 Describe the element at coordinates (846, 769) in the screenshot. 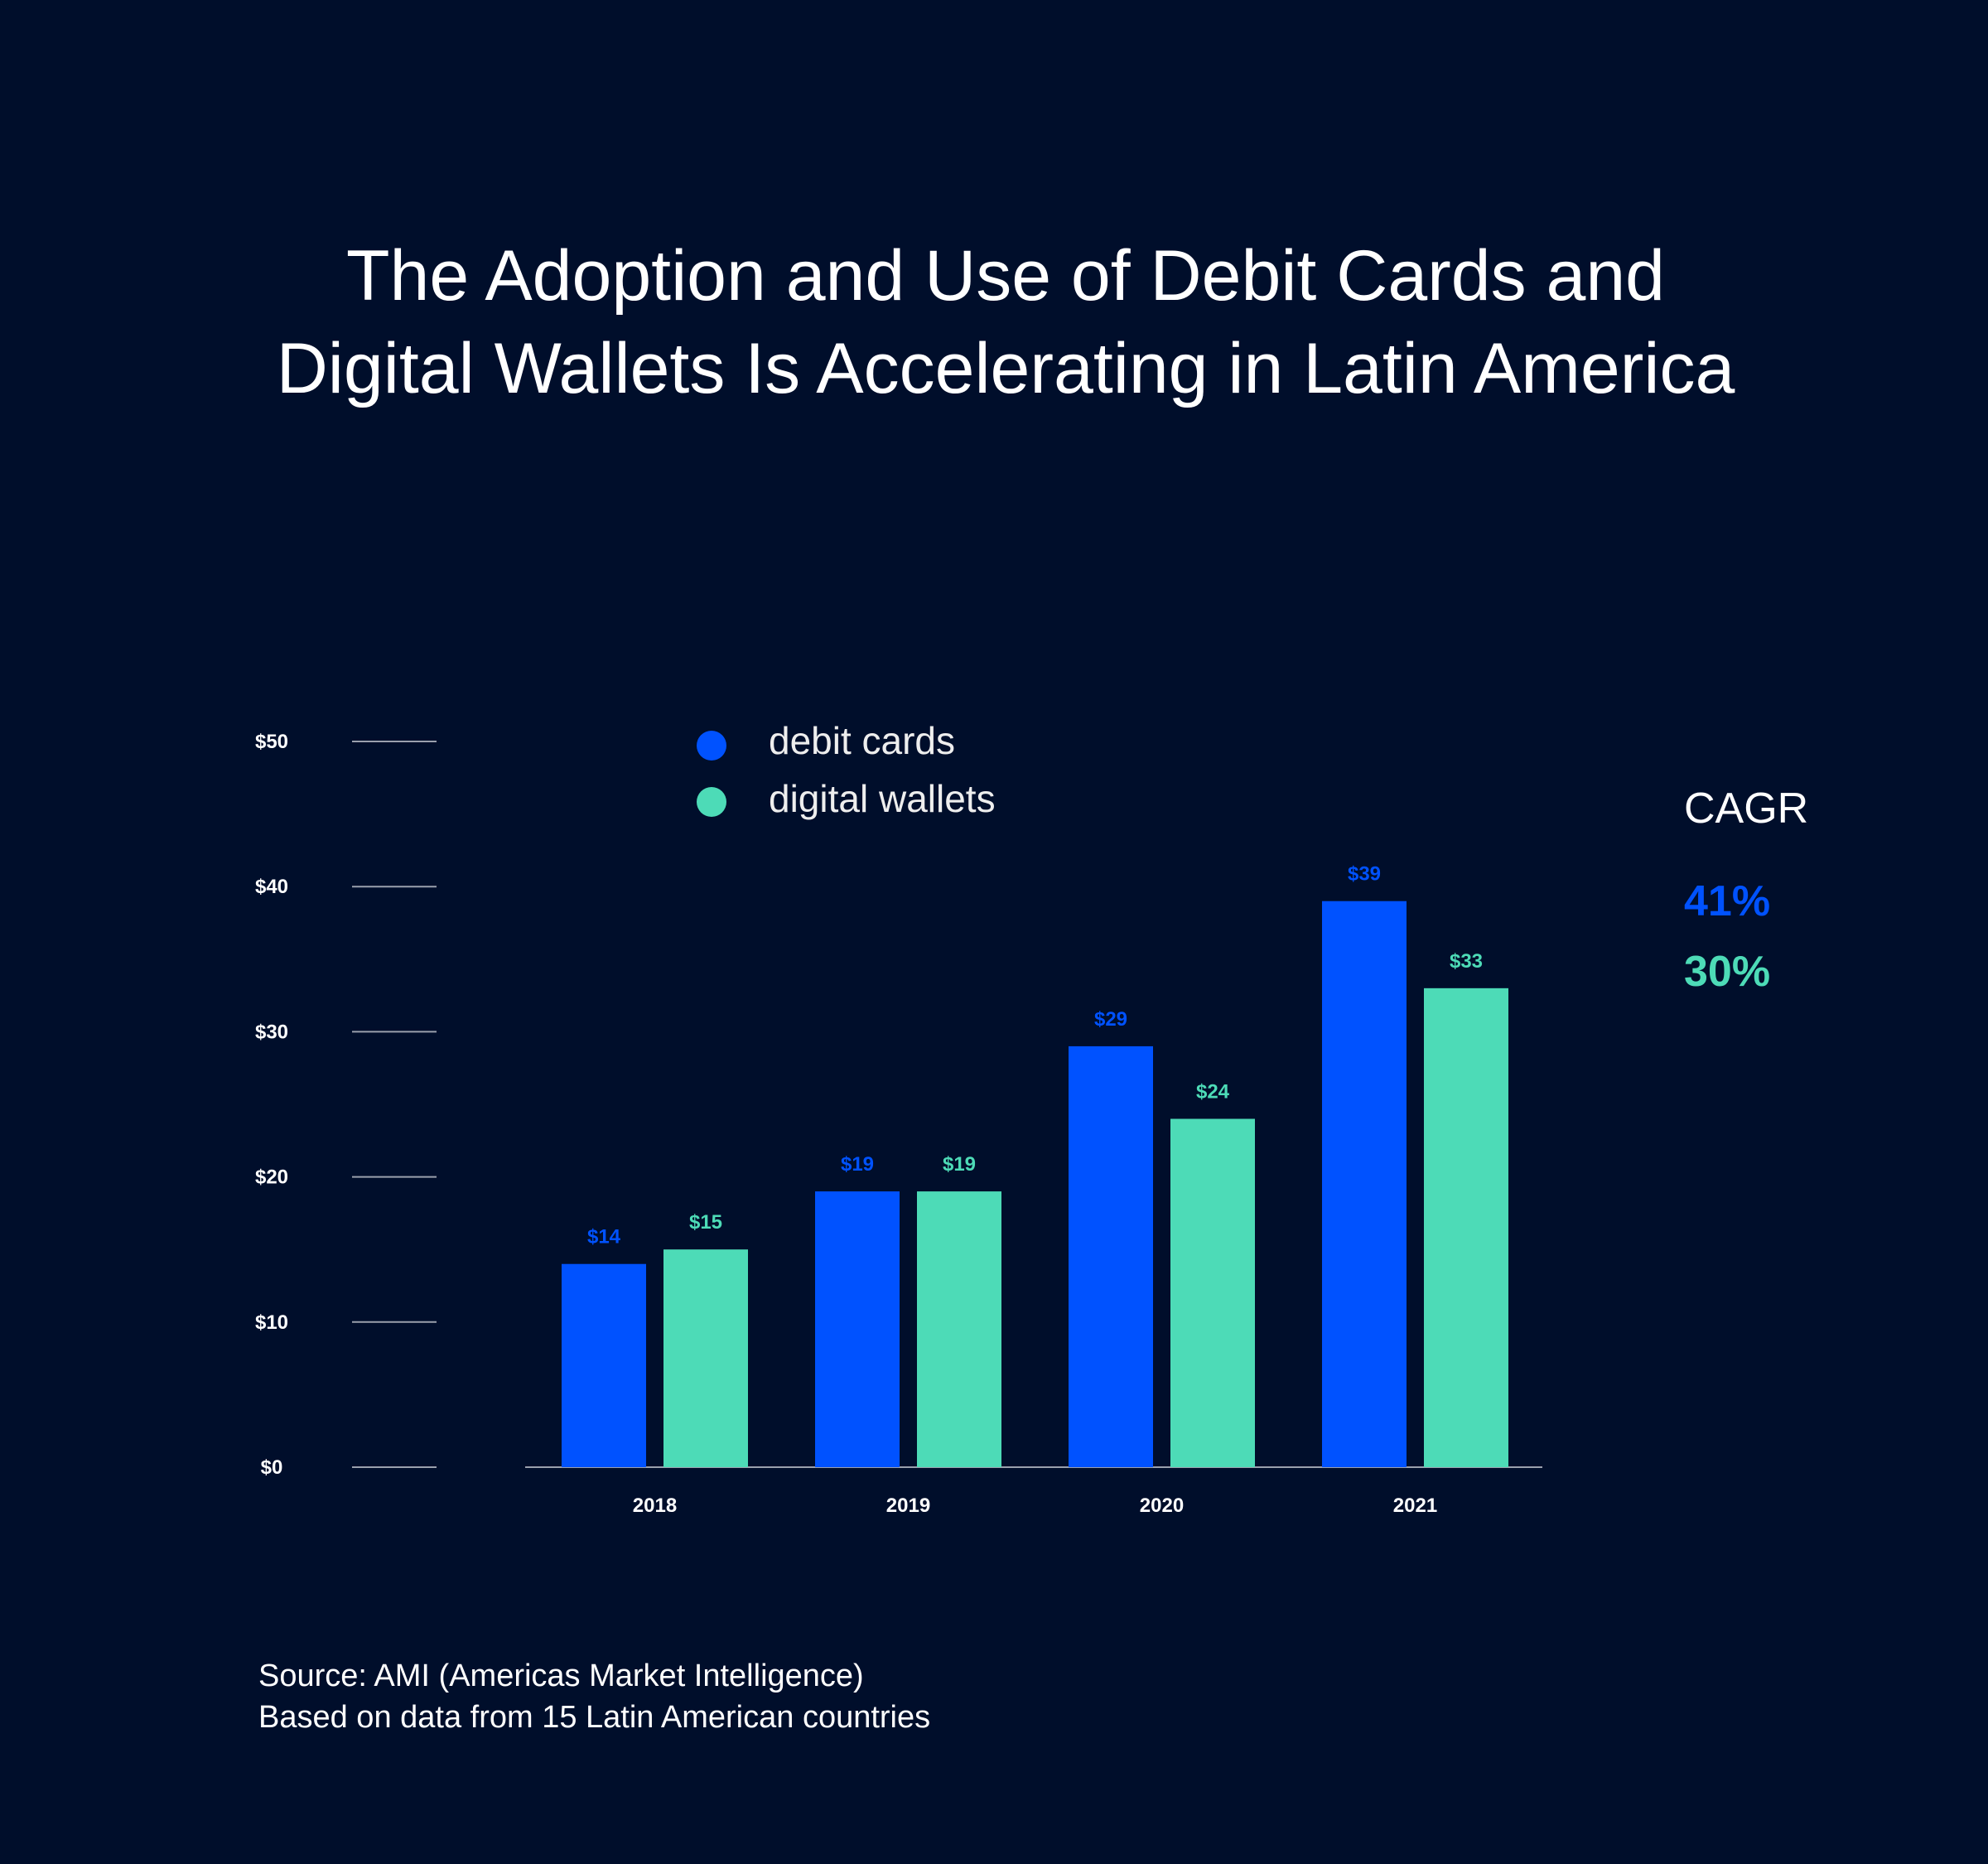

I see `legend: debit cards digital wallets` at that location.